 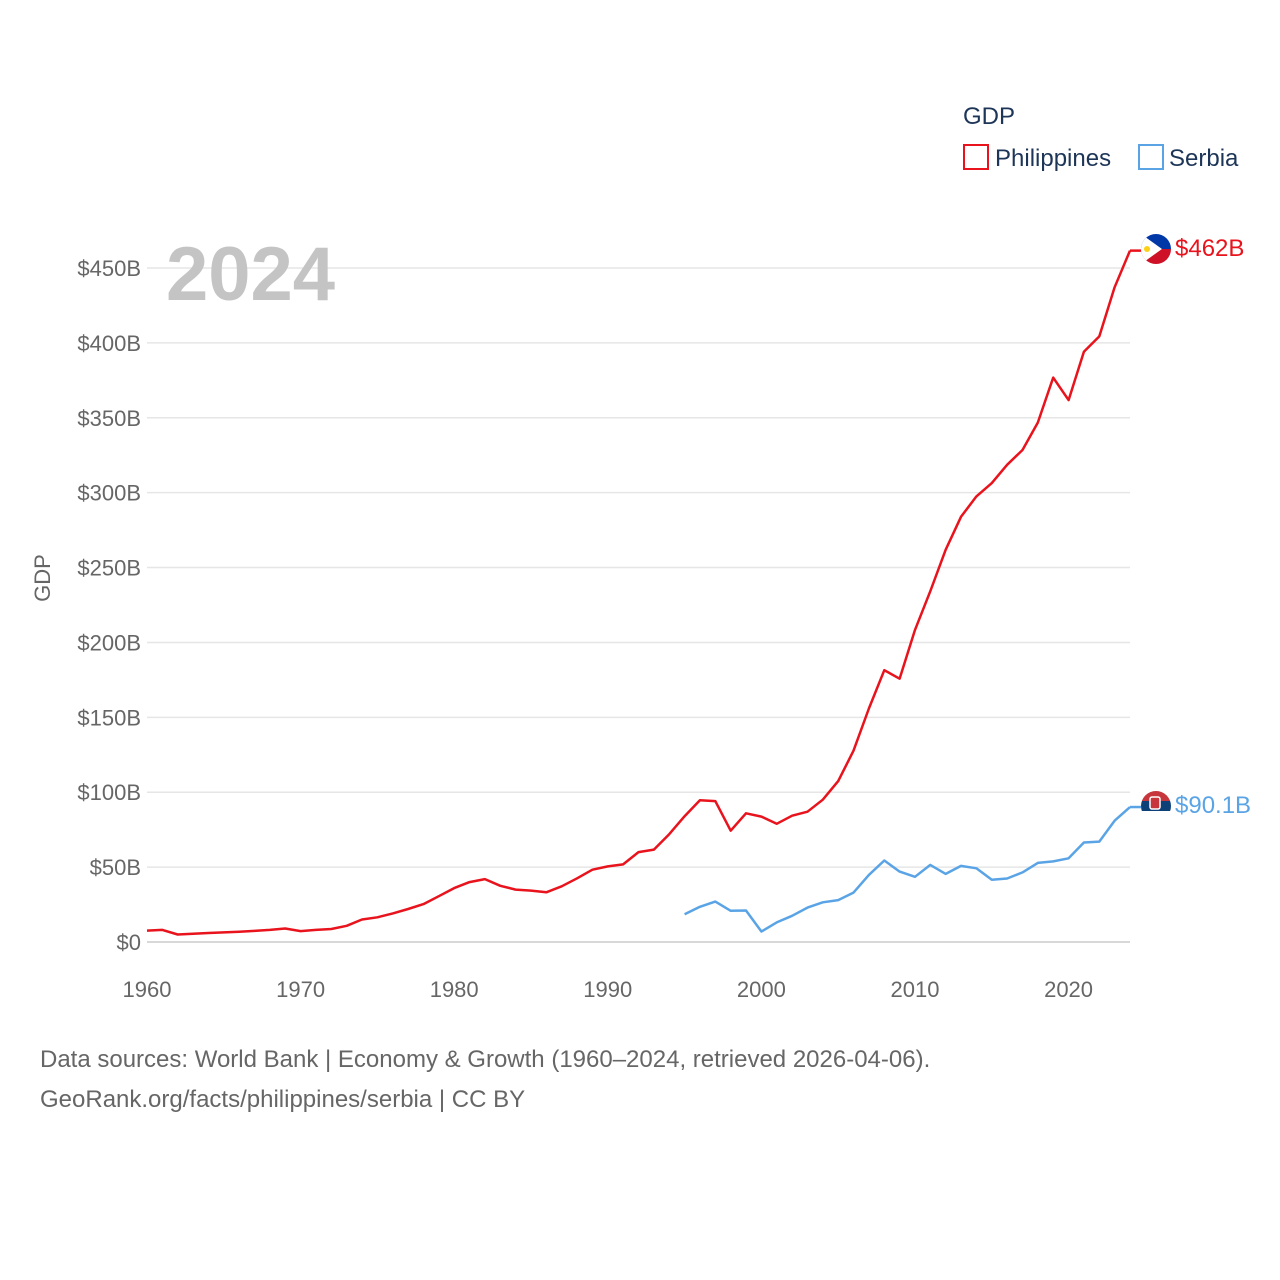 What do you see at coordinates (109, 568) in the screenshot?
I see `y-tick-label: $250B` at bounding box center [109, 568].